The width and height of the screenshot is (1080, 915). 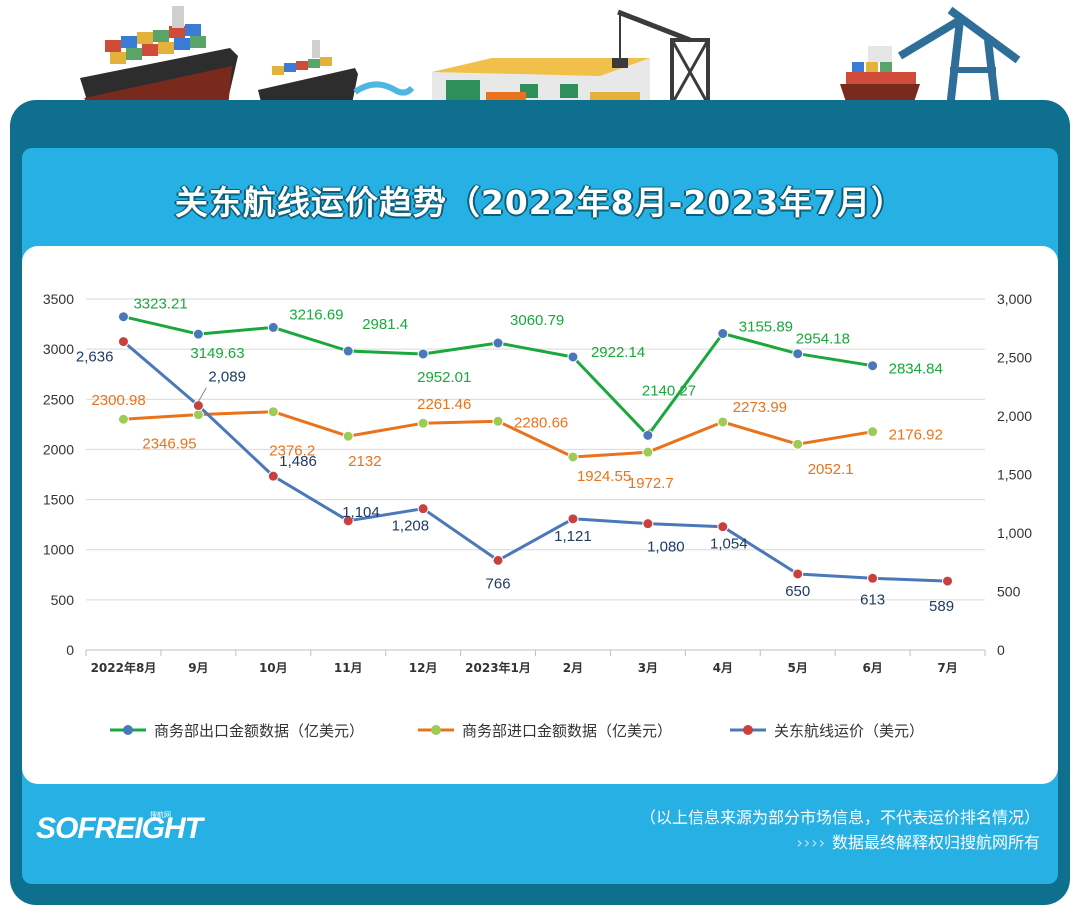 What do you see at coordinates (1014, 358) in the screenshot?
I see `y-right-tick-label: 2,500` at bounding box center [1014, 358].